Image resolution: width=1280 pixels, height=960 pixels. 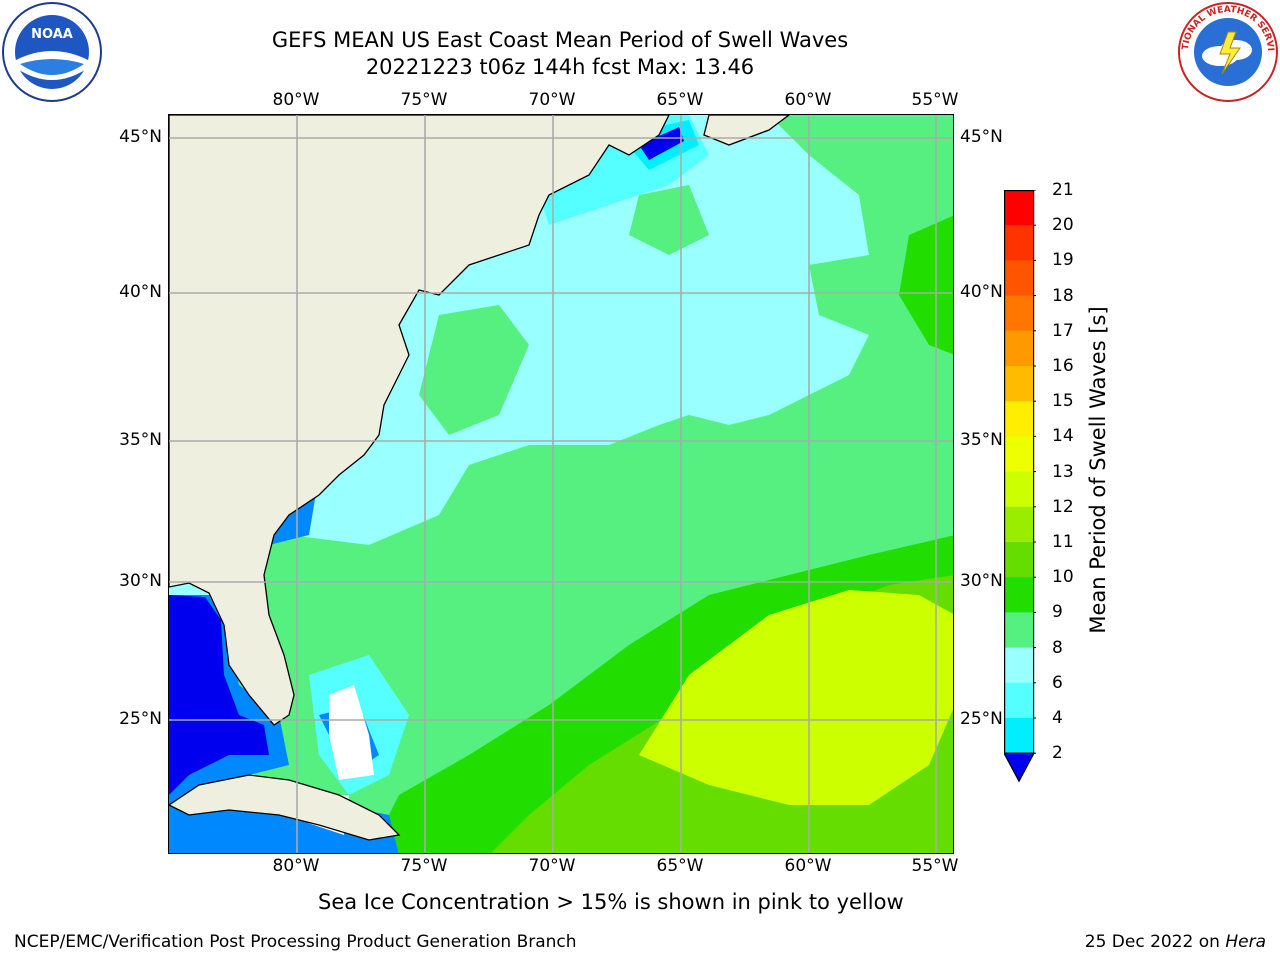 I want to click on map-subtitle: 20221223 t06z 144h fcst Max: 13.46, so click(x=560, y=67).